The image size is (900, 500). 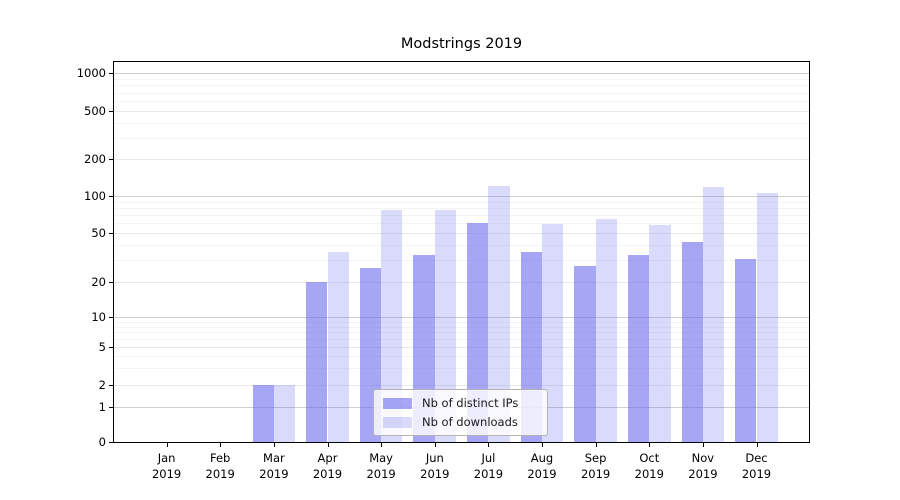 What do you see at coordinates (102, 442) in the screenshot?
I see `y-tick-label: 0` at bounding box center [102, 442].